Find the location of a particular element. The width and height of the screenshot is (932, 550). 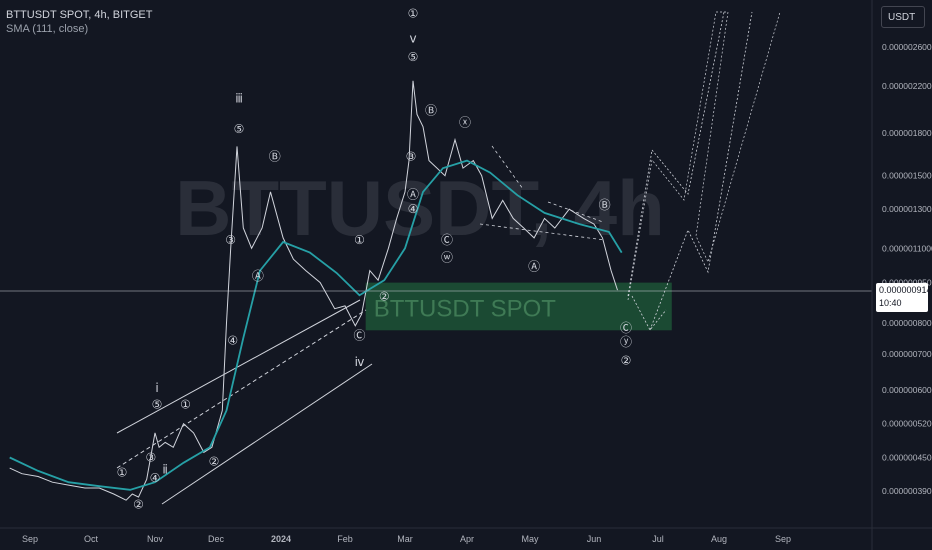

wave-label-9: ② is located at coordinates (214, 461).